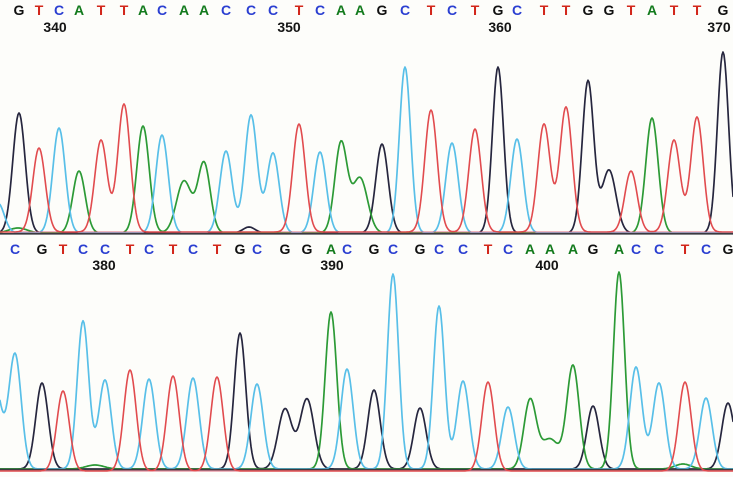  I want to click on position-label: 350, so click(289, 27).